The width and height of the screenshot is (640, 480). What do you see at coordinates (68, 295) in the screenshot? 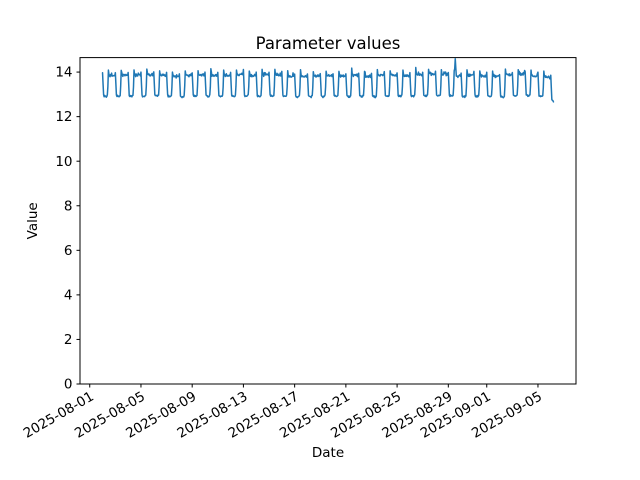
I see `y-tick-label: 4` at bounding box center [68, 295].